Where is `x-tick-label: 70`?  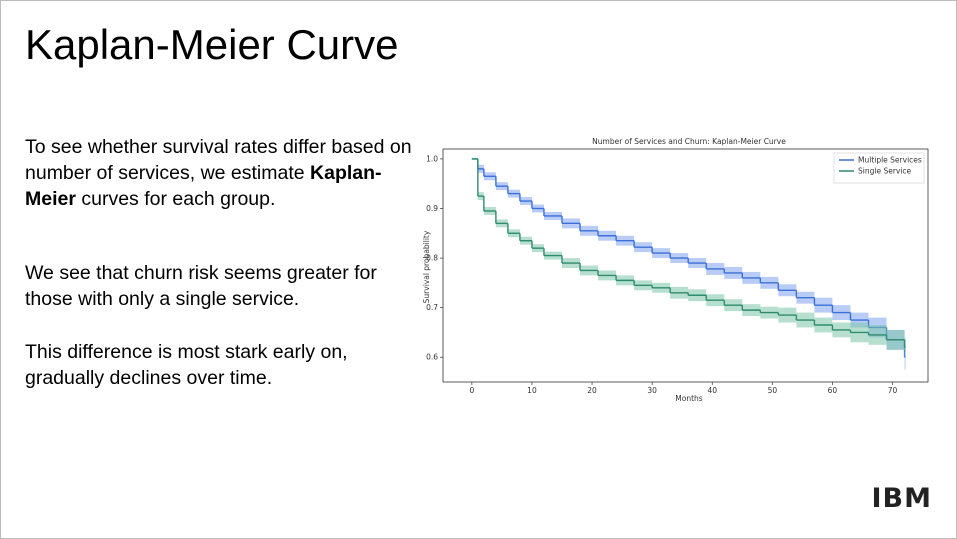
x-tick-label: 70 is located at coordinates (893, 390).